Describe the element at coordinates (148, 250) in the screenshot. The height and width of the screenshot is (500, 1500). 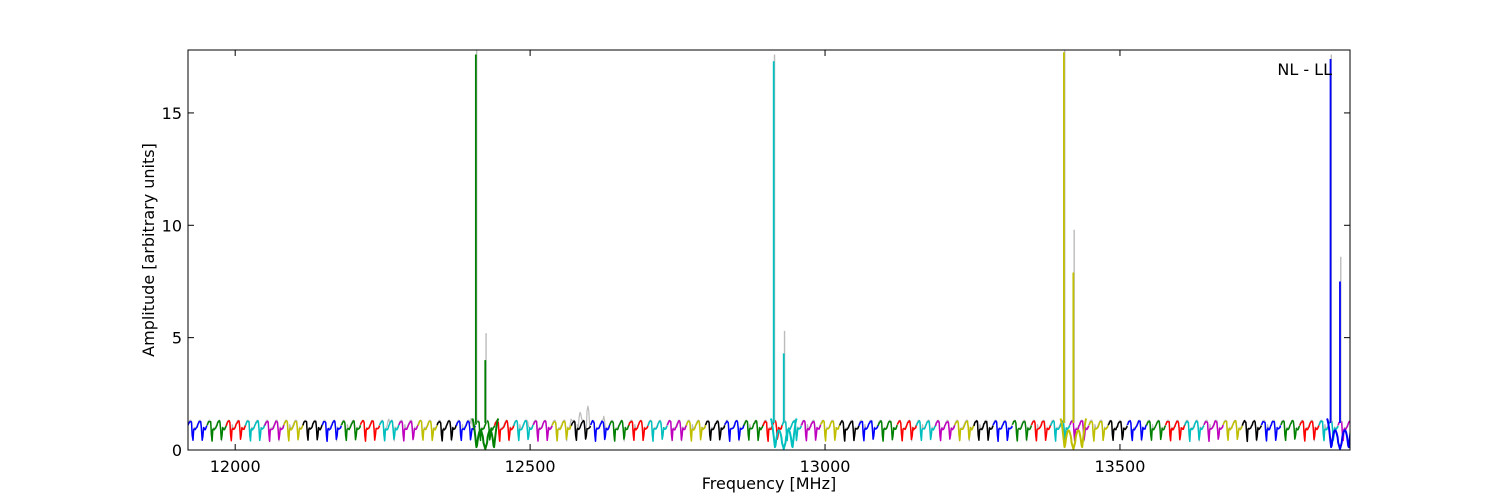
I see `y-axis-label: Amplitude [arbitrary units]` at that location.